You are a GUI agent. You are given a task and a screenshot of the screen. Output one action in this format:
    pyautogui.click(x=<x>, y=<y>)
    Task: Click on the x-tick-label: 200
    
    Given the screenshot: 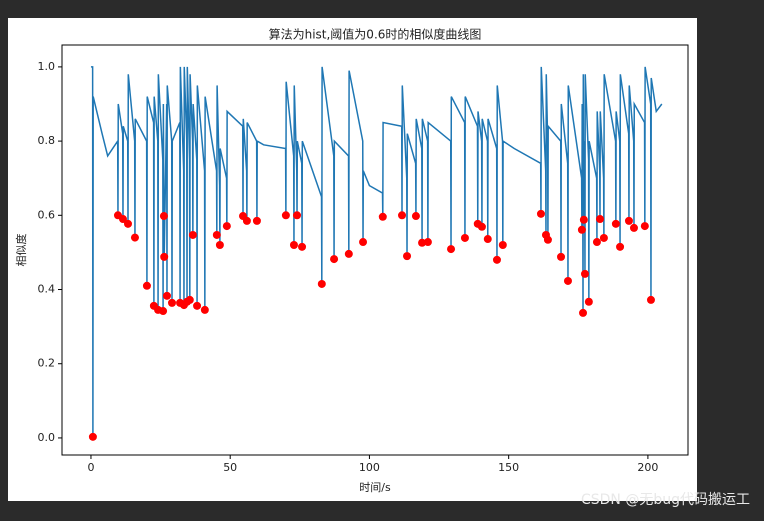 What is the action you would take?
    pyautogui.click(x=647, y=467)
    